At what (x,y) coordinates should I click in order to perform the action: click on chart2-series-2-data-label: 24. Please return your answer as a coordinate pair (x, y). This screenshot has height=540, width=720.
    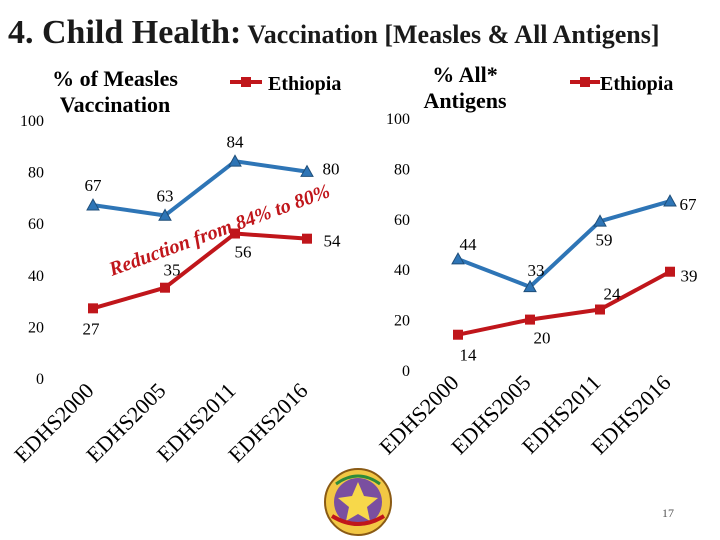
    Looking at the image, I should click on (613, 294).